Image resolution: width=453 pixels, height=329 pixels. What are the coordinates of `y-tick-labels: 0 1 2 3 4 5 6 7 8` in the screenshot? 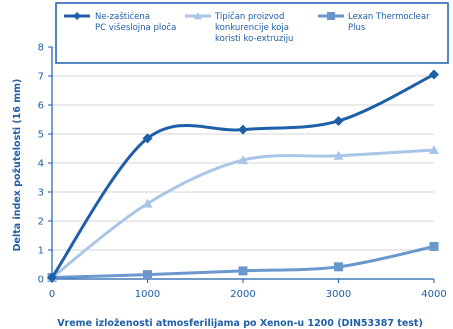 It's located at (41, 164).